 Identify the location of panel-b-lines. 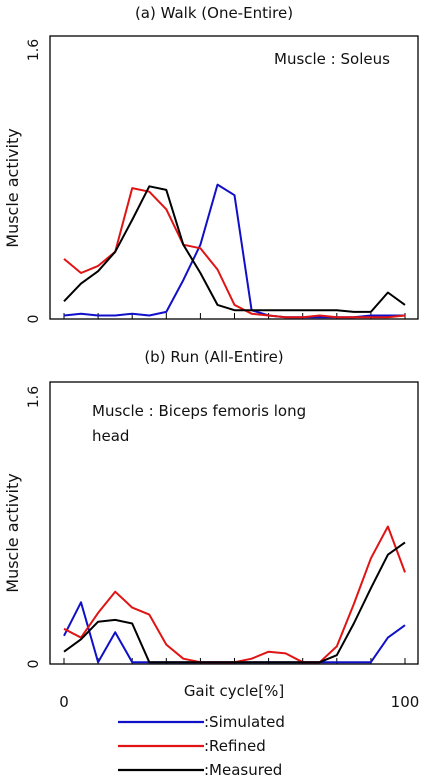
(234, 594).